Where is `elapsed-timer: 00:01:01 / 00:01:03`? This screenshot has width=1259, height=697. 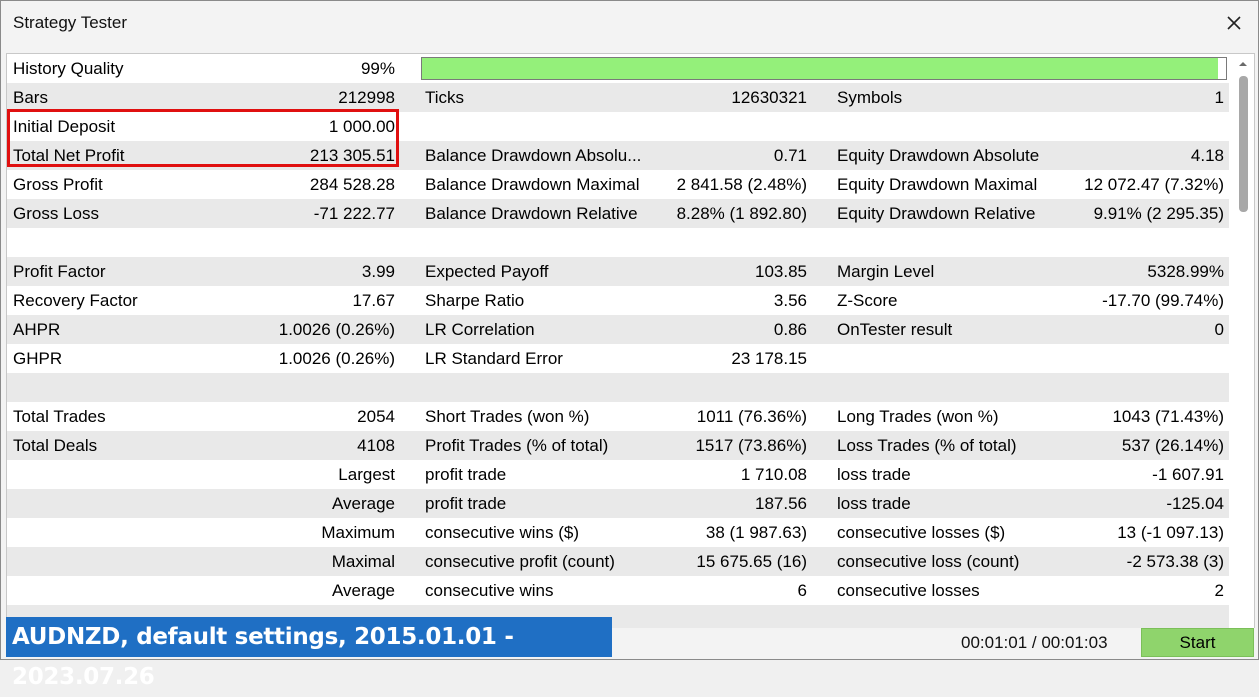 elapsed-timer: 00:01:01 / 00:01:03 is located at coordinates (1034, 642).